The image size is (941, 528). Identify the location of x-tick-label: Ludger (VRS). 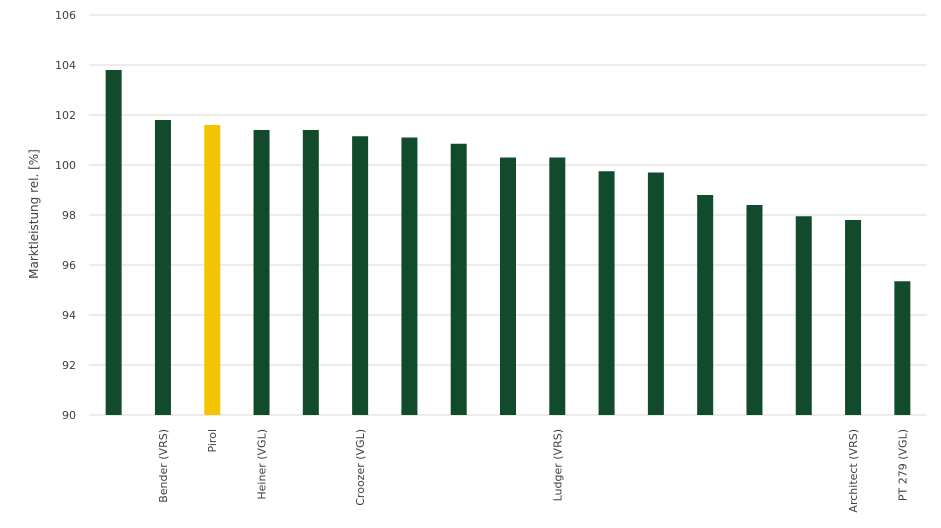
(557, 465).